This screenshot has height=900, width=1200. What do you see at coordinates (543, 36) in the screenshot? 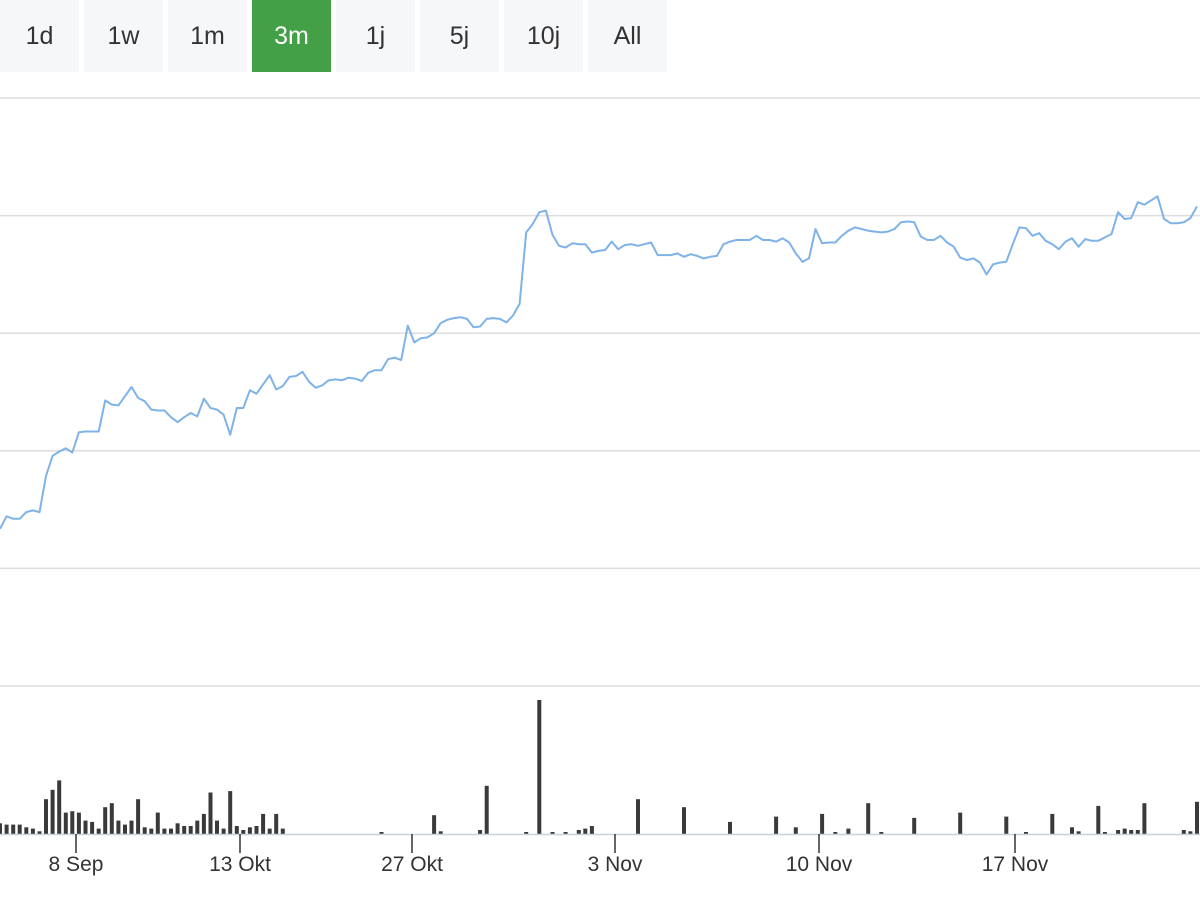
I see `range-button-10j: 10j` at bounding box center [543, 36].